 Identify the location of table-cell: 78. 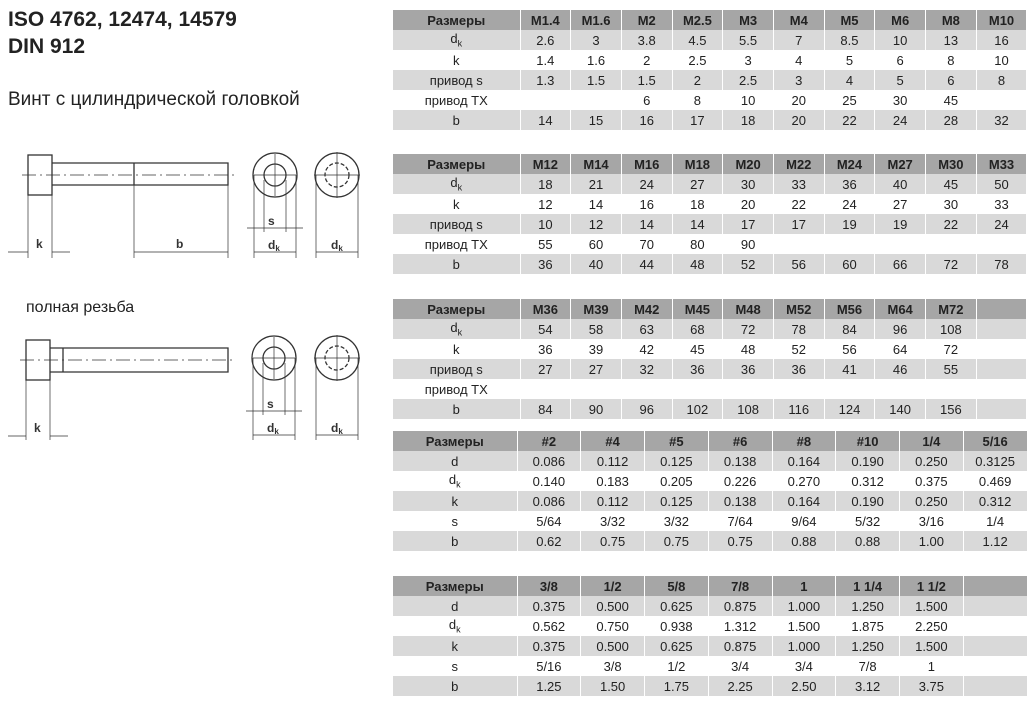
(799, 329).